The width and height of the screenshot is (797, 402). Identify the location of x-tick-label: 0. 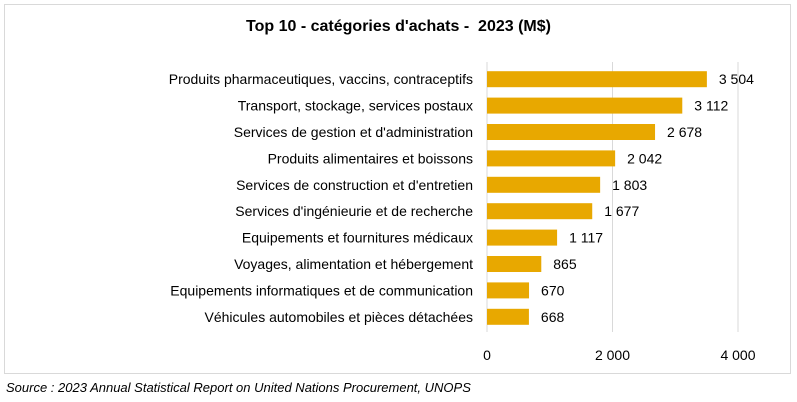
(487, 355).